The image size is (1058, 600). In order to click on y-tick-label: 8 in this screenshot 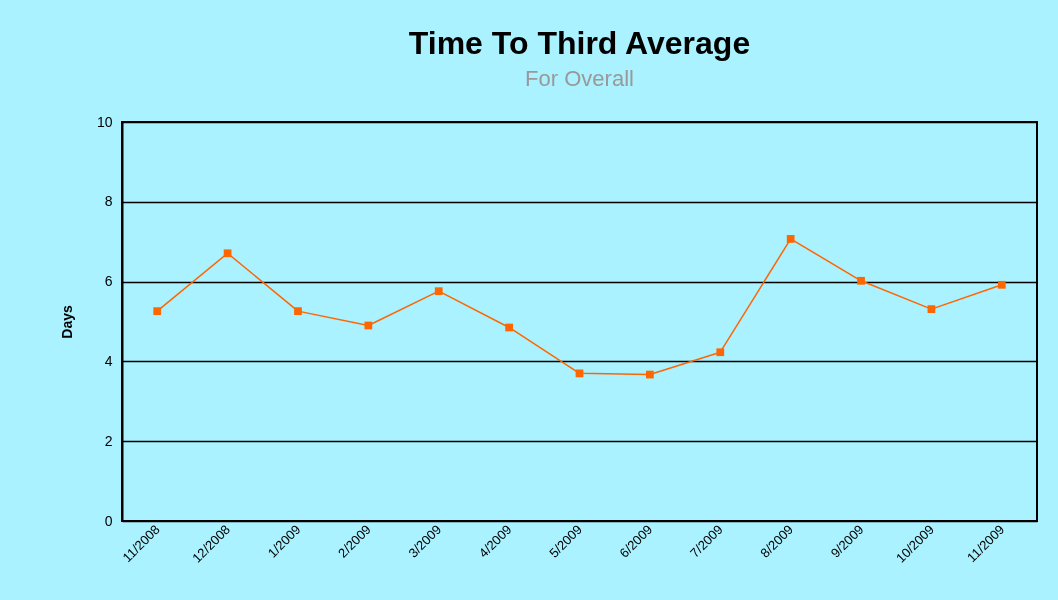, I will do `click(108, 201)`.